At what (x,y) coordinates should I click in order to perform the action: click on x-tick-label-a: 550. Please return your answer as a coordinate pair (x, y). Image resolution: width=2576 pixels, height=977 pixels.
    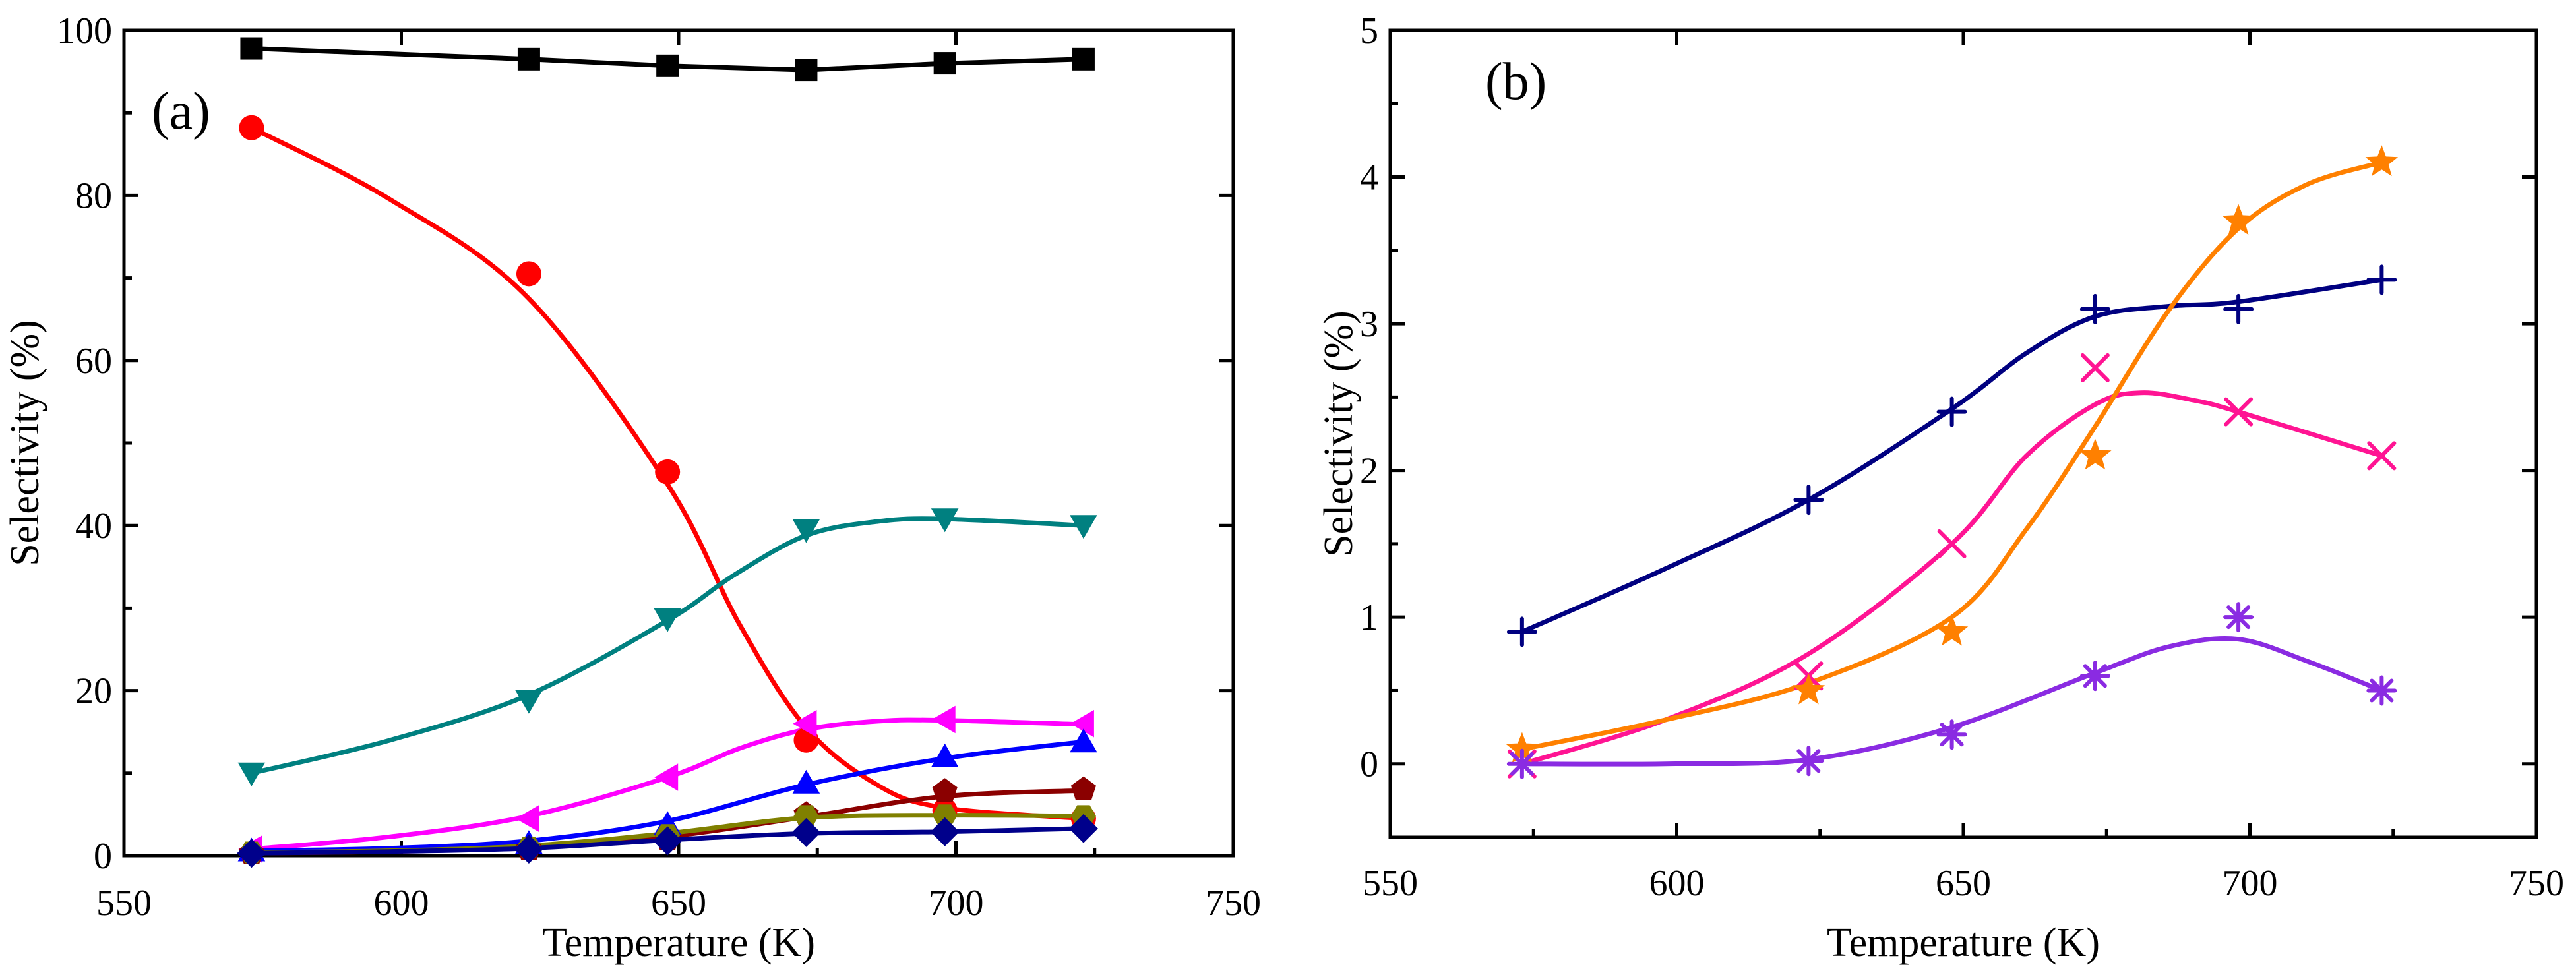
    Looking at the image, I should click on (124, 903).